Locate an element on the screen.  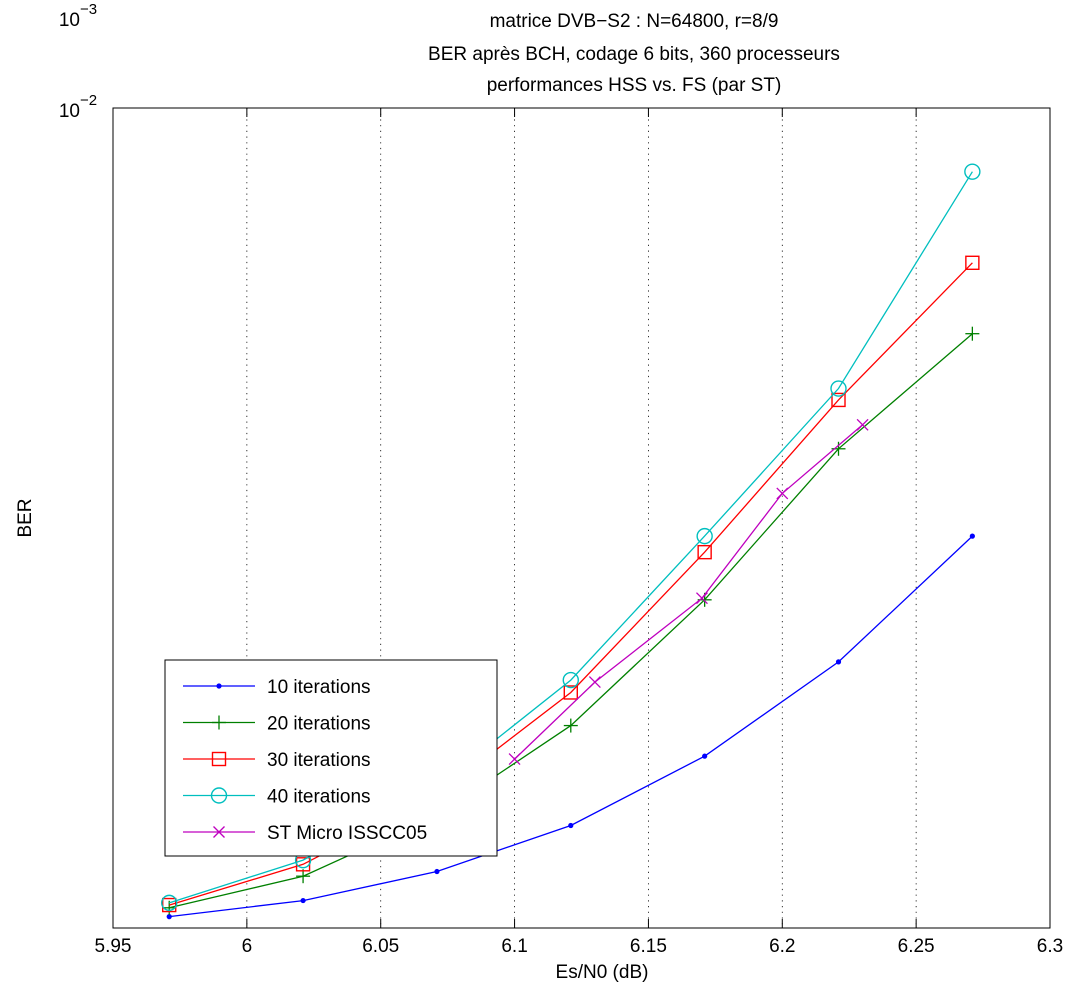
title-line-1: matrice DVB−S2 : N=64800, r=8/9 is located at coordinates (634, 21).